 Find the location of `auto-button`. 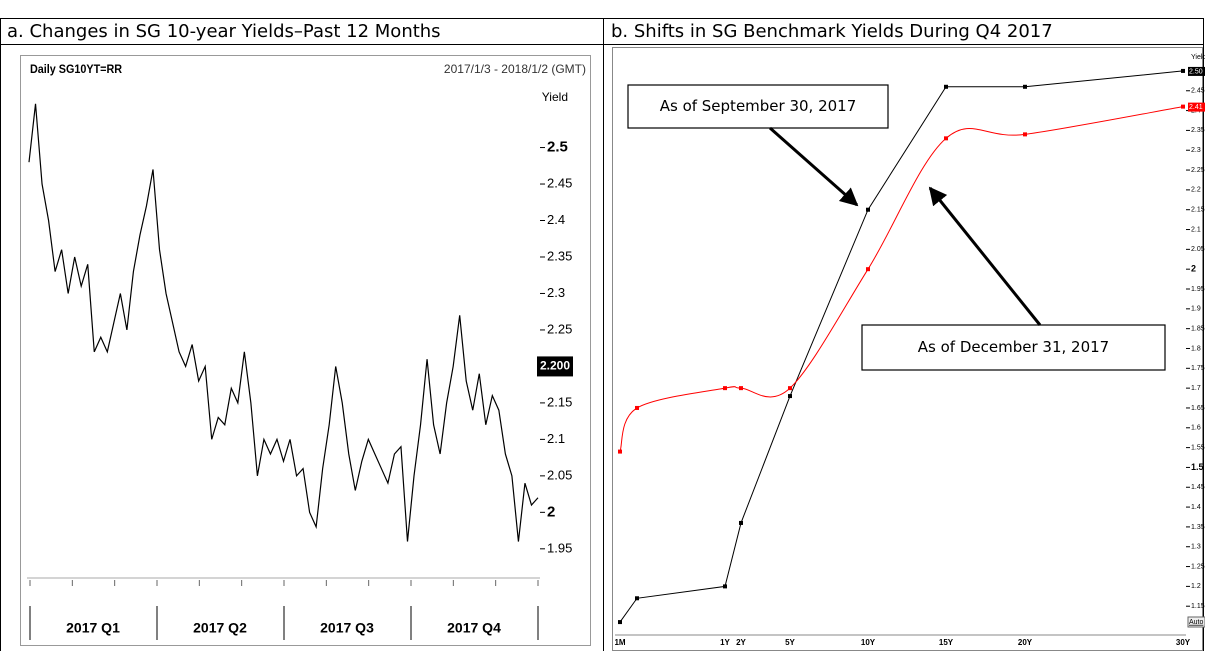

auto-button is located at coordinates (1196, 622).